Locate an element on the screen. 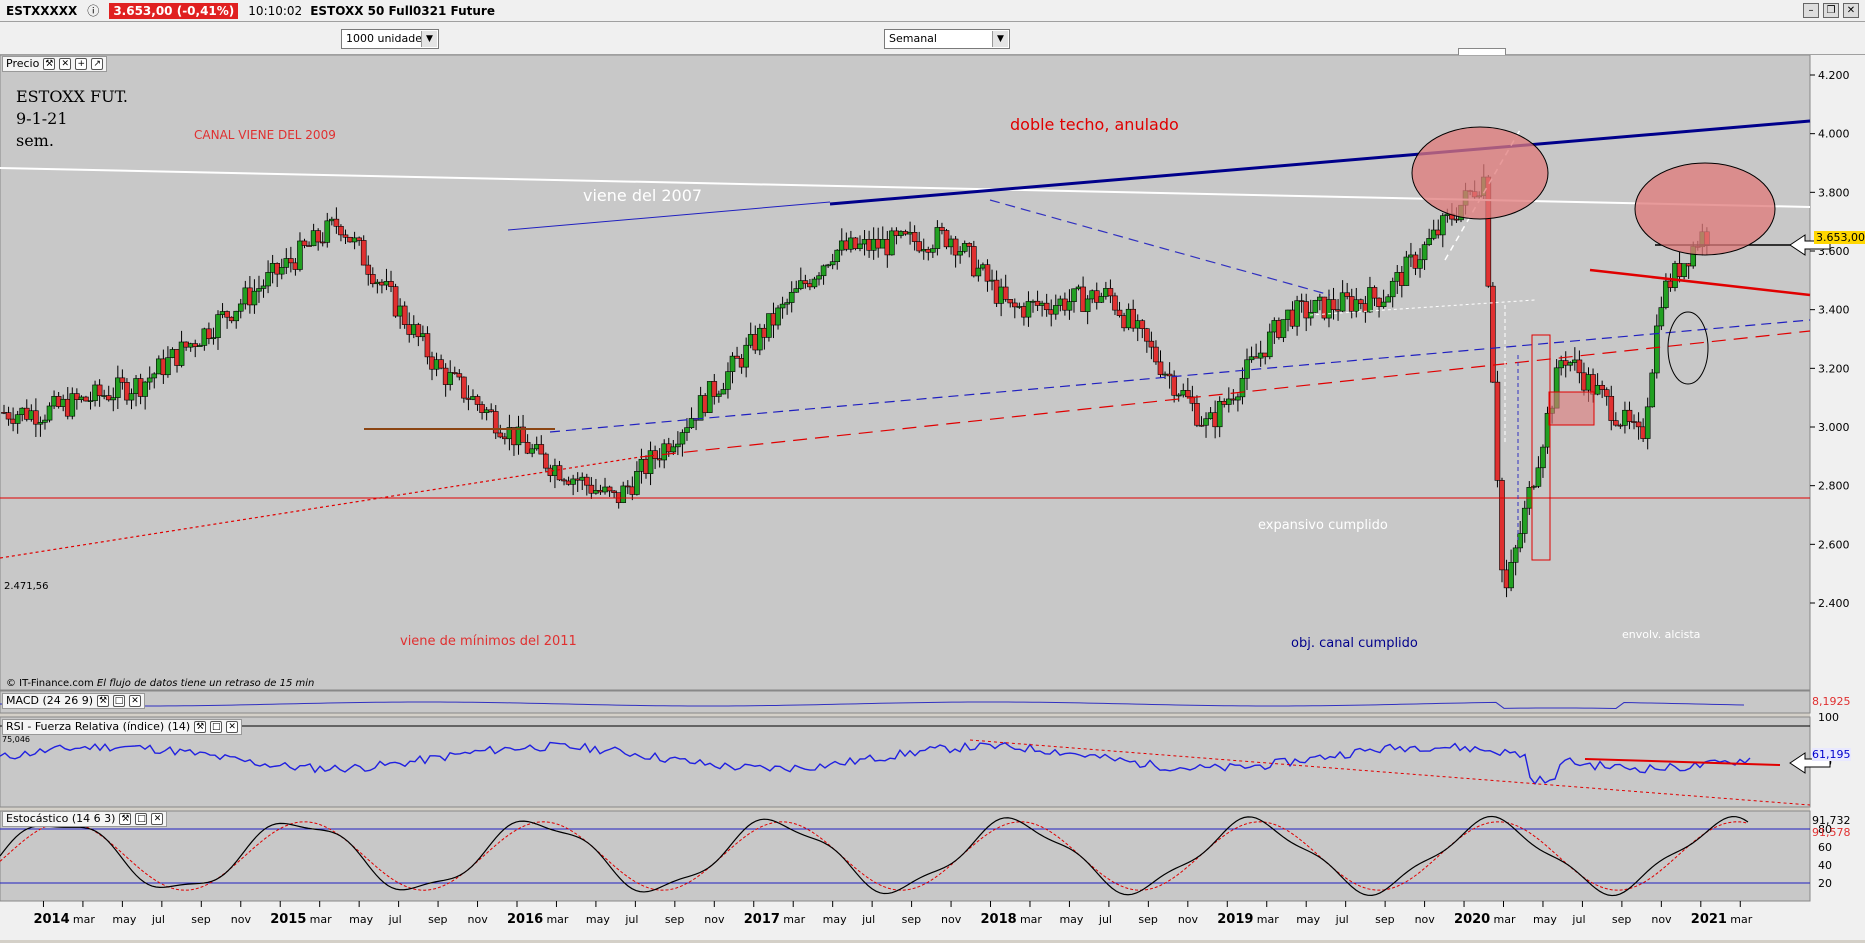 The image size is (1865, 943). units-select: 1000 unidades ▼ is located at coordinates (390, 39).